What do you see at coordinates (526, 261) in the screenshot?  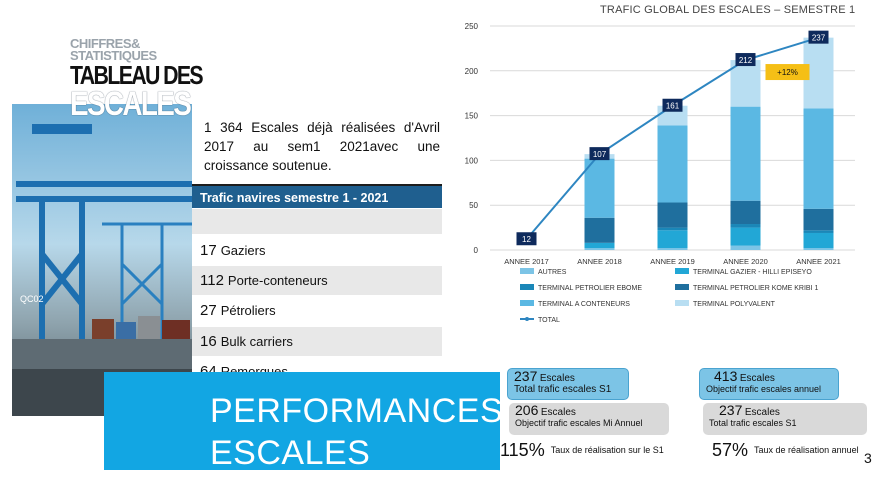 I see `x-tick-label: ANNEE 2017` at bounding box center [526, 261].